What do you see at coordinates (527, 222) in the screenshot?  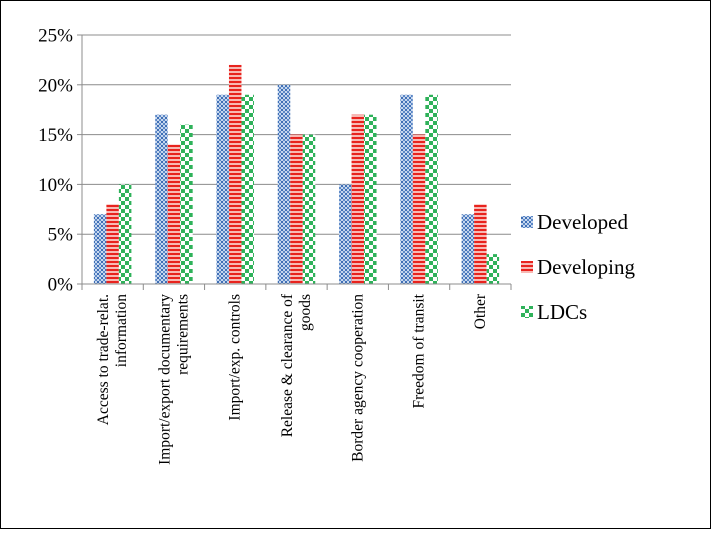 I see `legend-swatch-developed` at bounding box center [527, 222].